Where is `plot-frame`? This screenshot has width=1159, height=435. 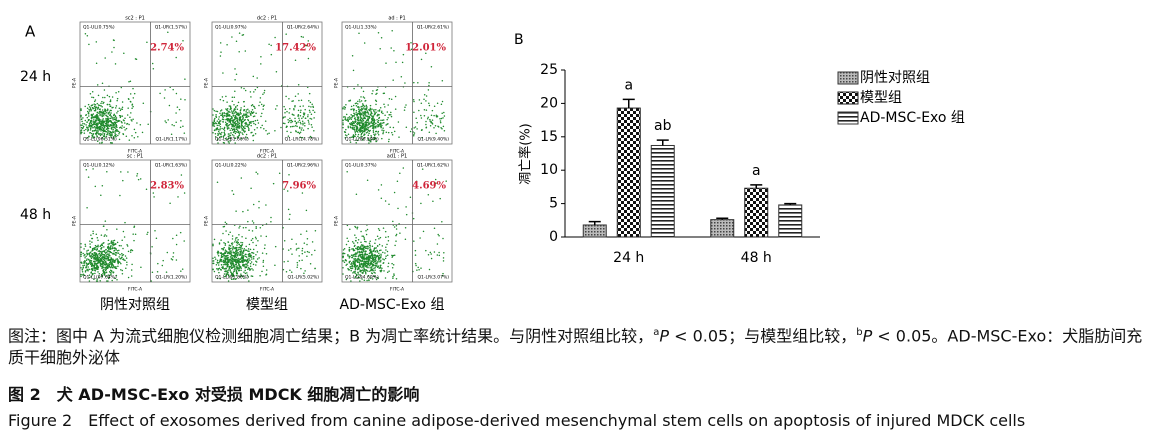 plot-frame is located at coordinates (267, 221).